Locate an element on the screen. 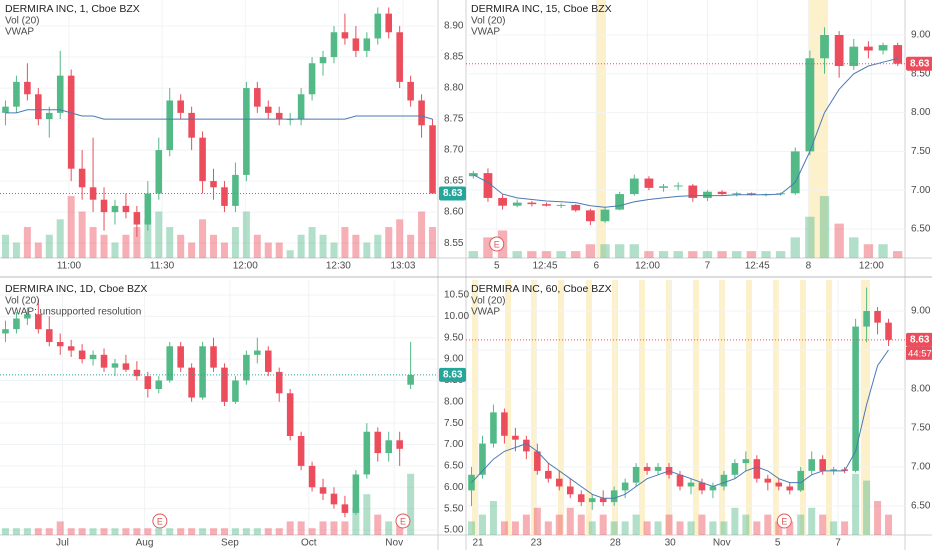  y-tick-label: 8.80 is located at coordinates (454, 88).